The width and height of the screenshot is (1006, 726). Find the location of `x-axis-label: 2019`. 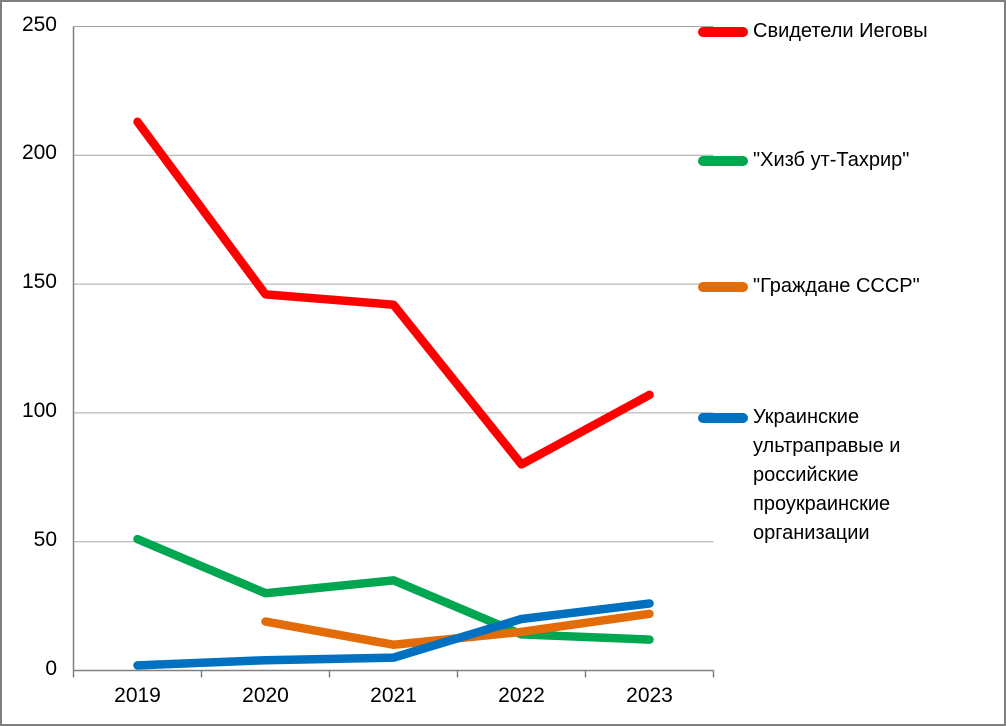

x-axis-label: 2019 is located at coordinates (137, 695).